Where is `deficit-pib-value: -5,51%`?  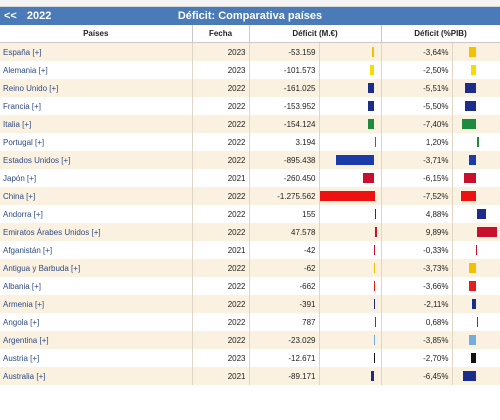 deficit-pib-value: -5,51% is located at coordinates (417, 88).